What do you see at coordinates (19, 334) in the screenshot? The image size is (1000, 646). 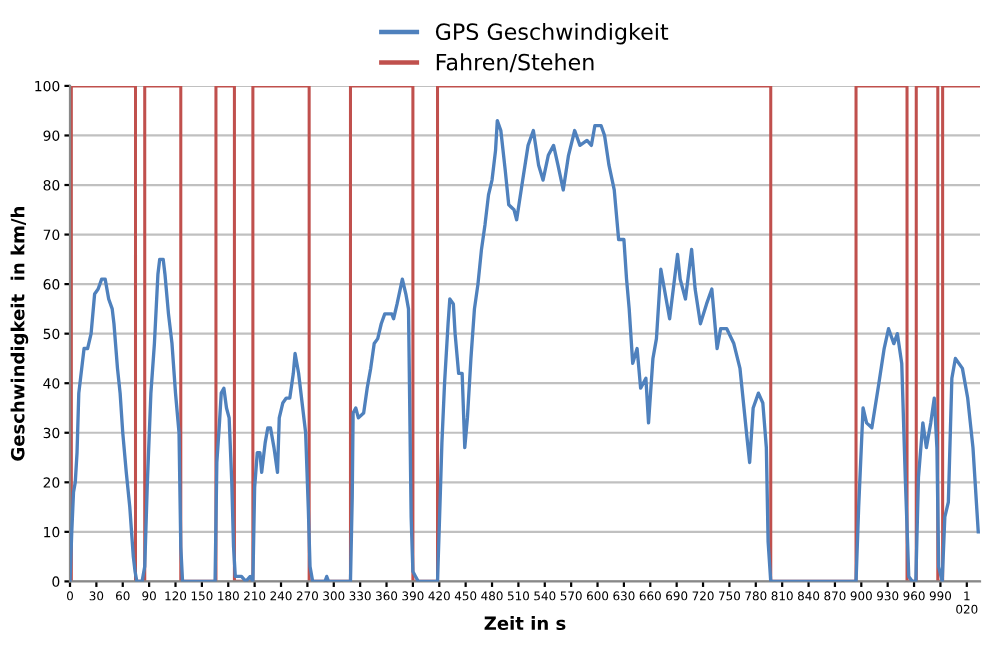 I see `y-axis-title: Geschwindigkeit in km/h` at bounding box center [19, 334].